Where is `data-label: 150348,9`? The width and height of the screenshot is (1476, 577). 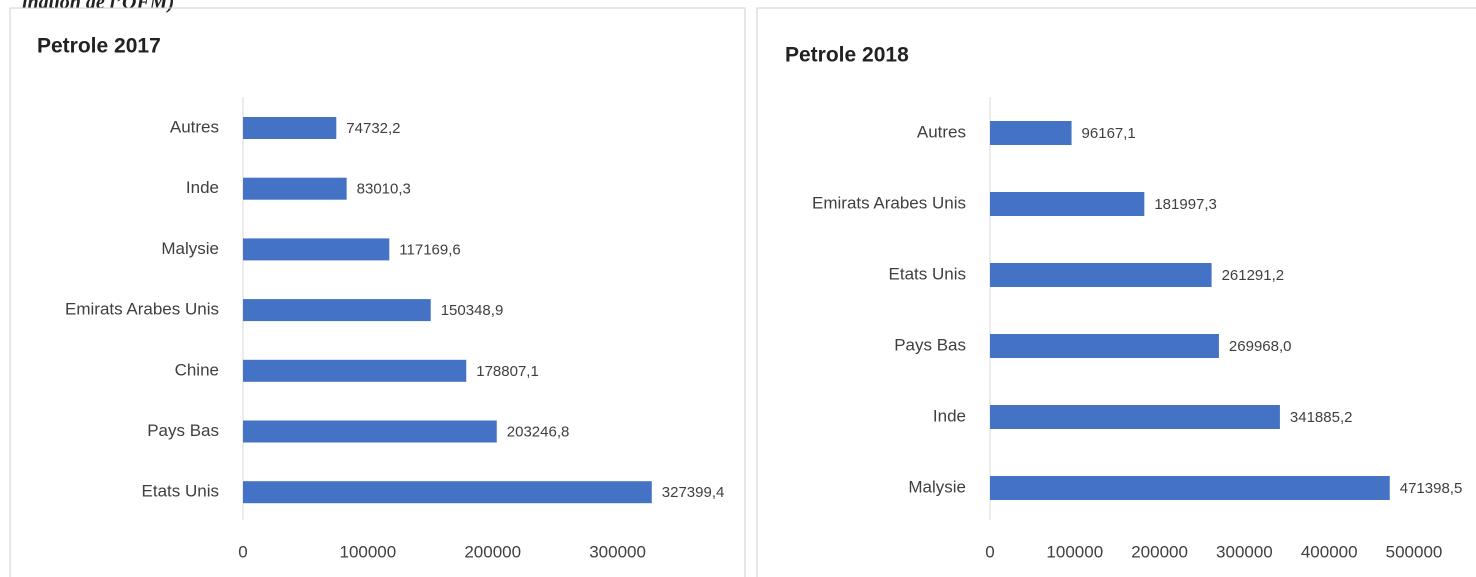 data-label: 150348,9 is located at coordinates (472, 310).